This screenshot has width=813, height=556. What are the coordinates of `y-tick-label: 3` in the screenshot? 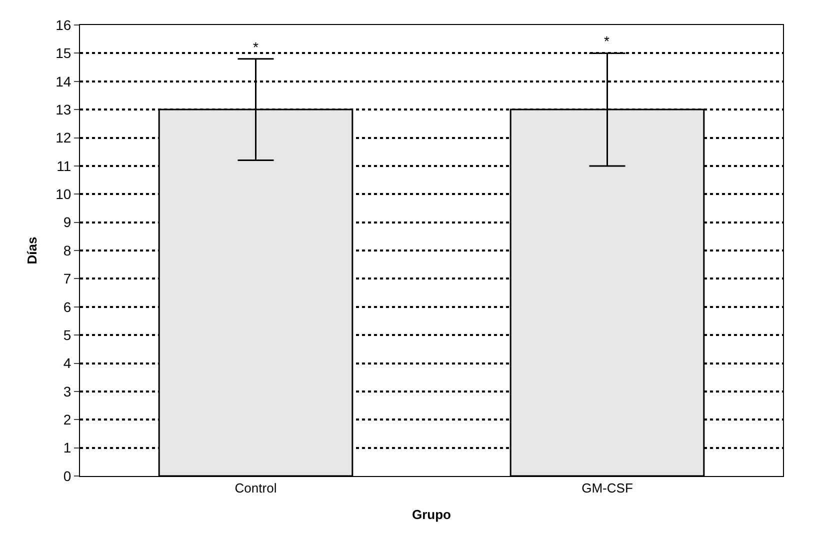 It's located at (67, 391).